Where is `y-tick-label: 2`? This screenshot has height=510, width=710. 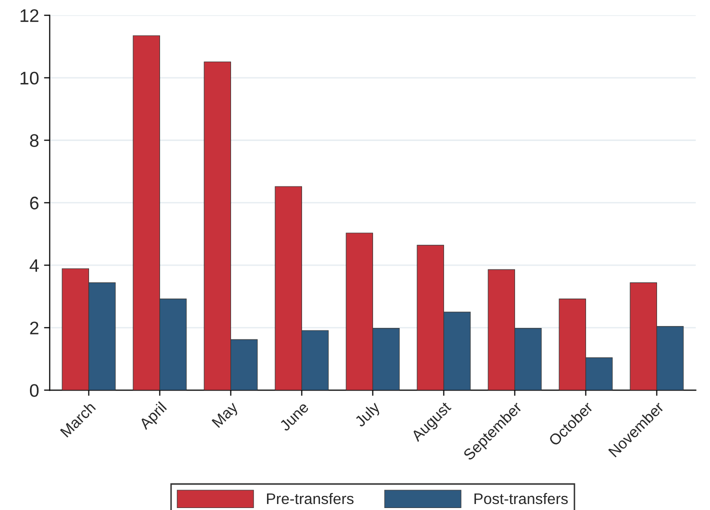
y-tick-label: 2 is located at coordinates (34, 328).